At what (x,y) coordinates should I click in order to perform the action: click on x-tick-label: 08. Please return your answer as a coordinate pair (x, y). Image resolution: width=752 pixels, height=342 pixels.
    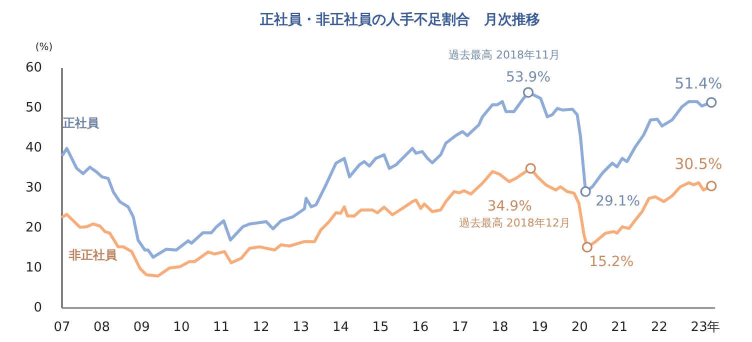
    Looking at the image, I should click on (102, 327).